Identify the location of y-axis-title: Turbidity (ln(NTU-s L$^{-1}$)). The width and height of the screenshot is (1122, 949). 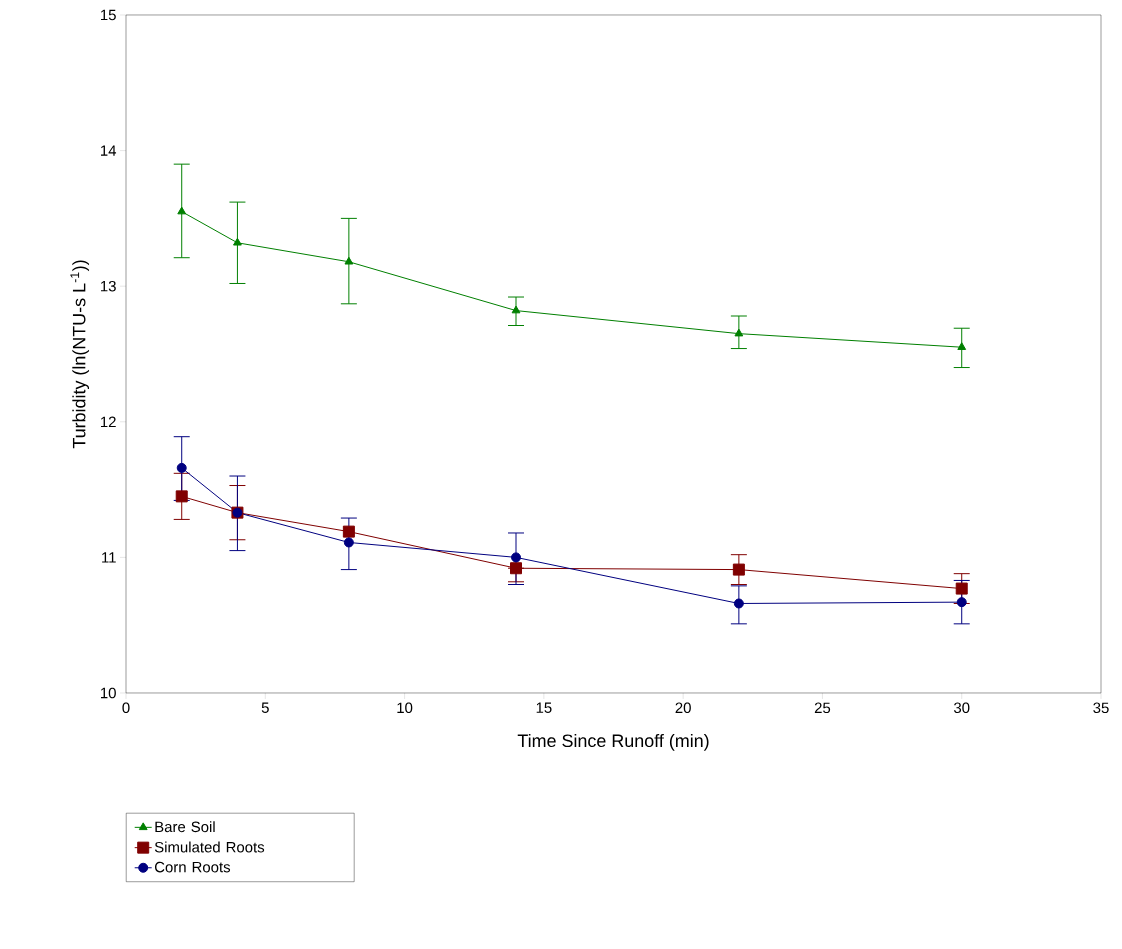
(80, 354).